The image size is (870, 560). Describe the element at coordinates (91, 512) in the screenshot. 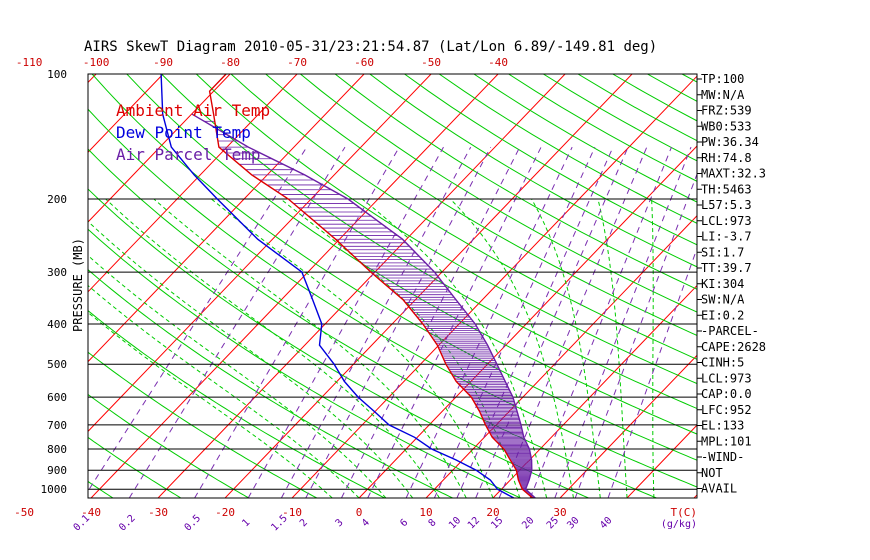

I see `temp-tick-bottom-label: -40` at that location.